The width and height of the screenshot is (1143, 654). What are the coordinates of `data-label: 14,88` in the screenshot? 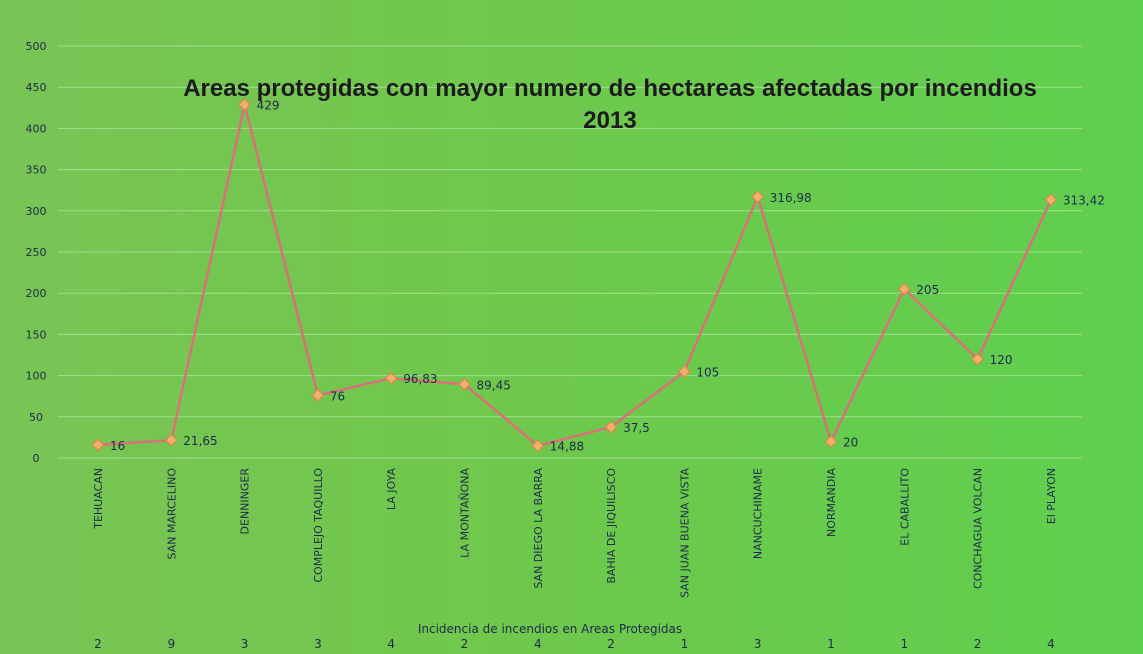 It's located at (567, 447).